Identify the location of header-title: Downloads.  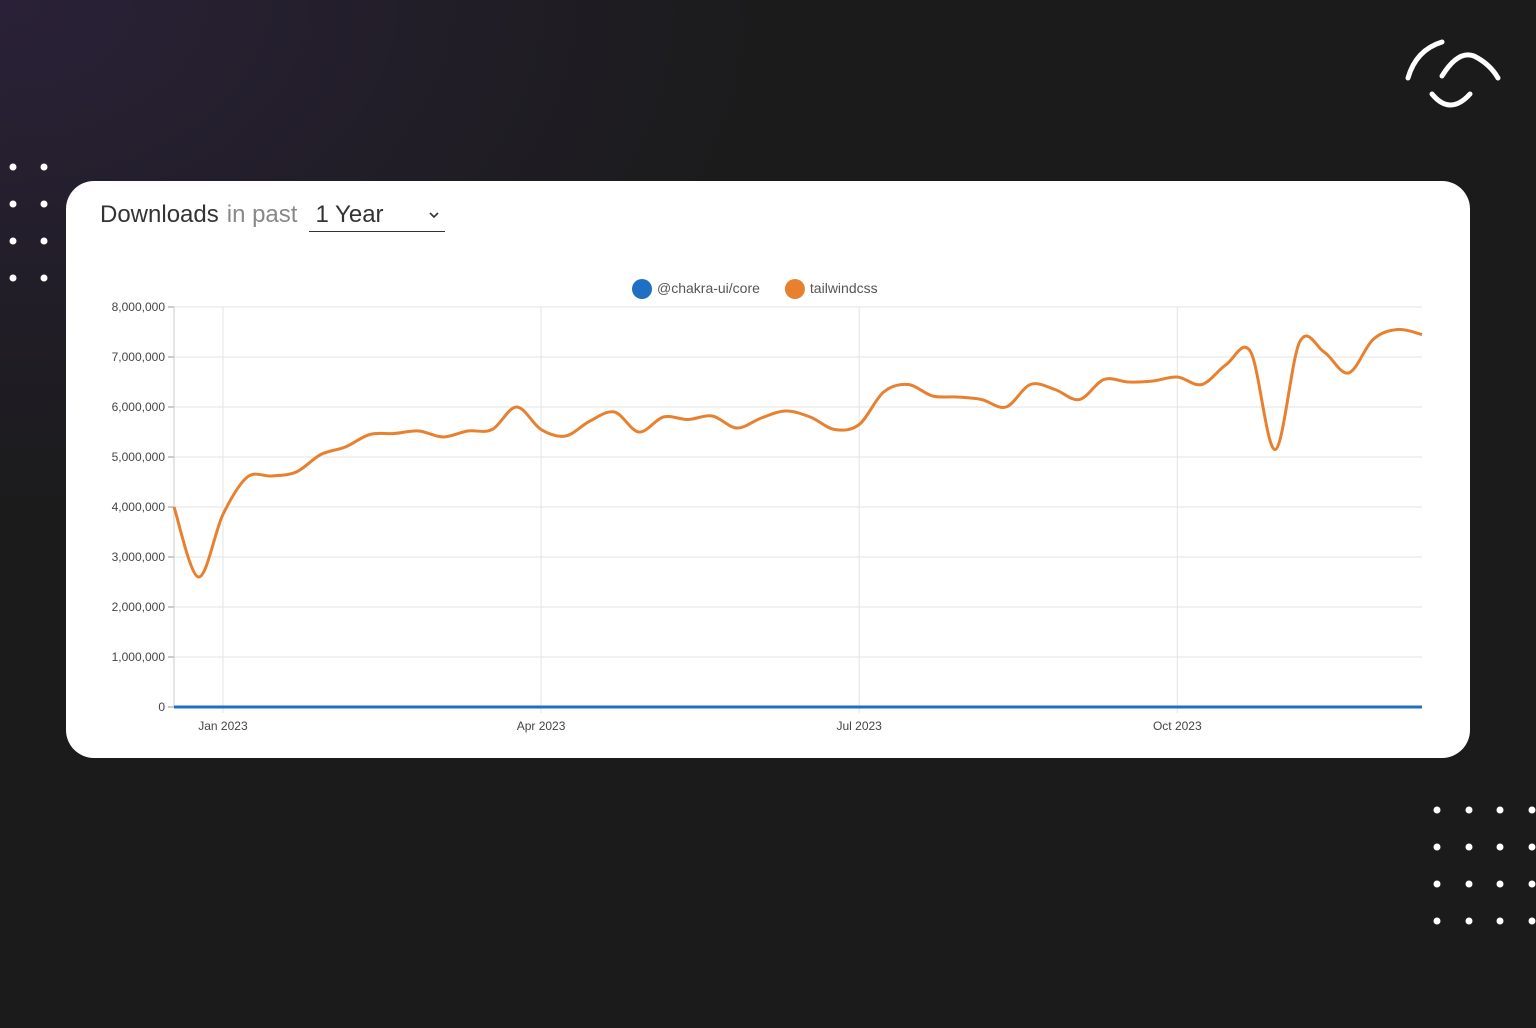
(159, 214).